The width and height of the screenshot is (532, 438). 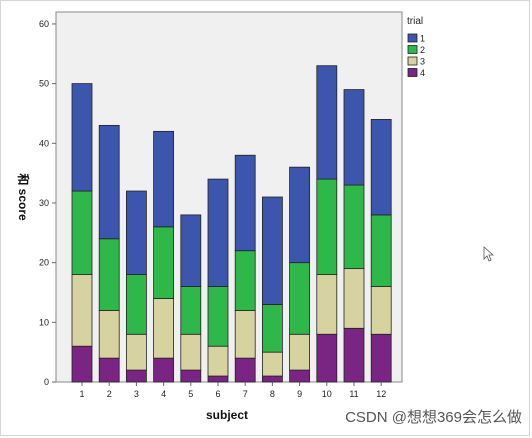 I want to click on legend-label: 1, so click(x=422, y=39).